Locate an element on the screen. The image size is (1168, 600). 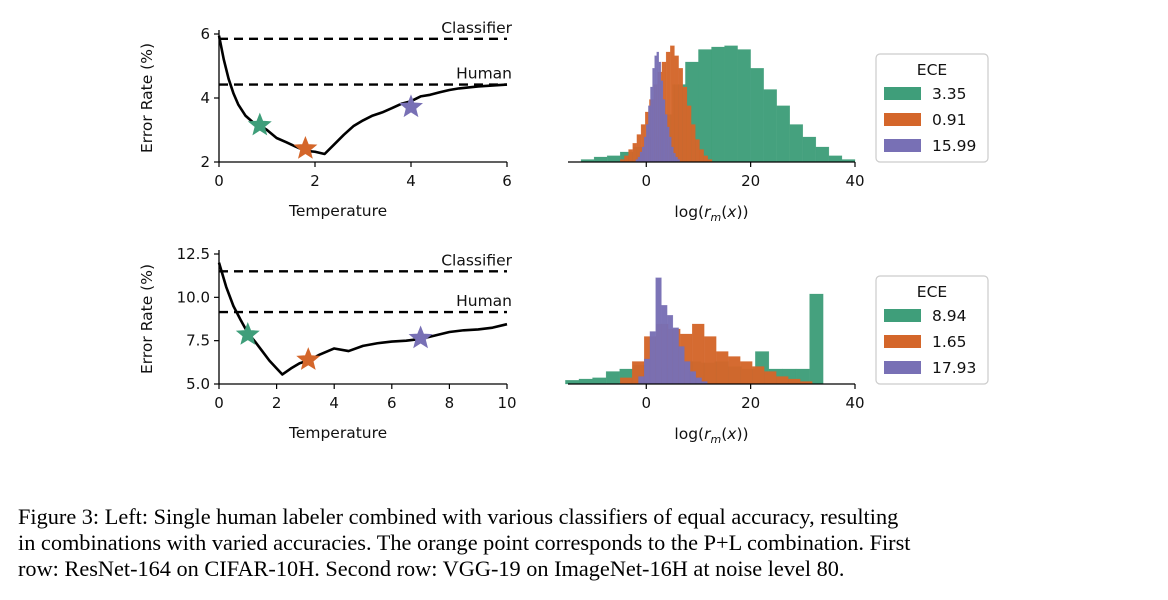
legend-swatch-purple is located at coordinates (902, 145).